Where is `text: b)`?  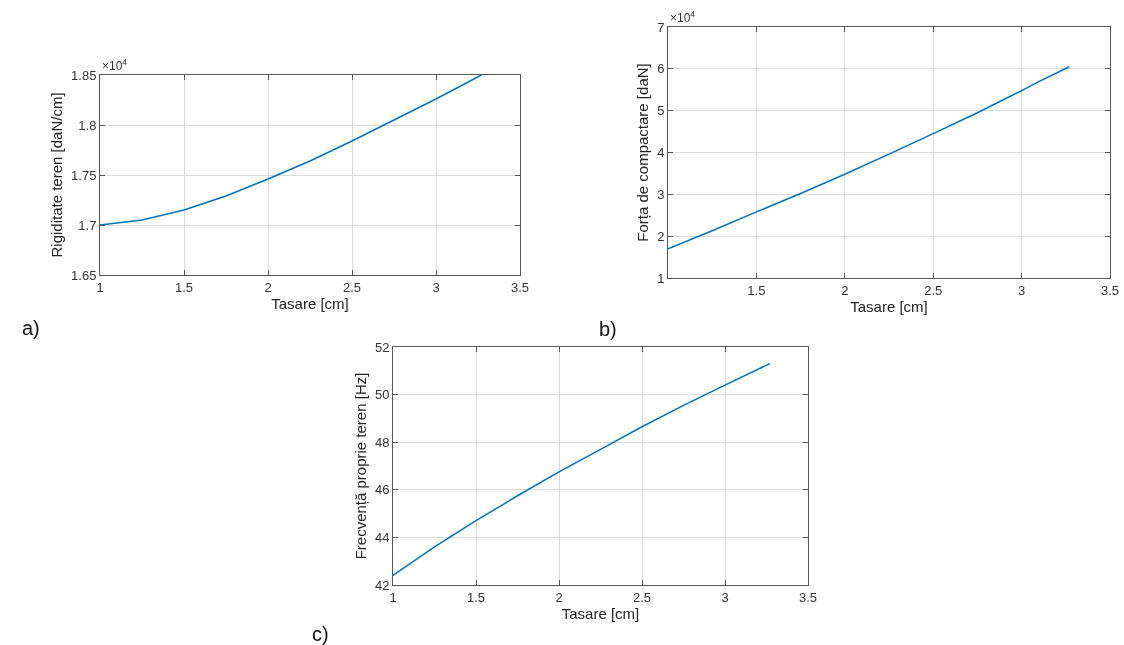
text: b) is located at coordinates (608, 329).